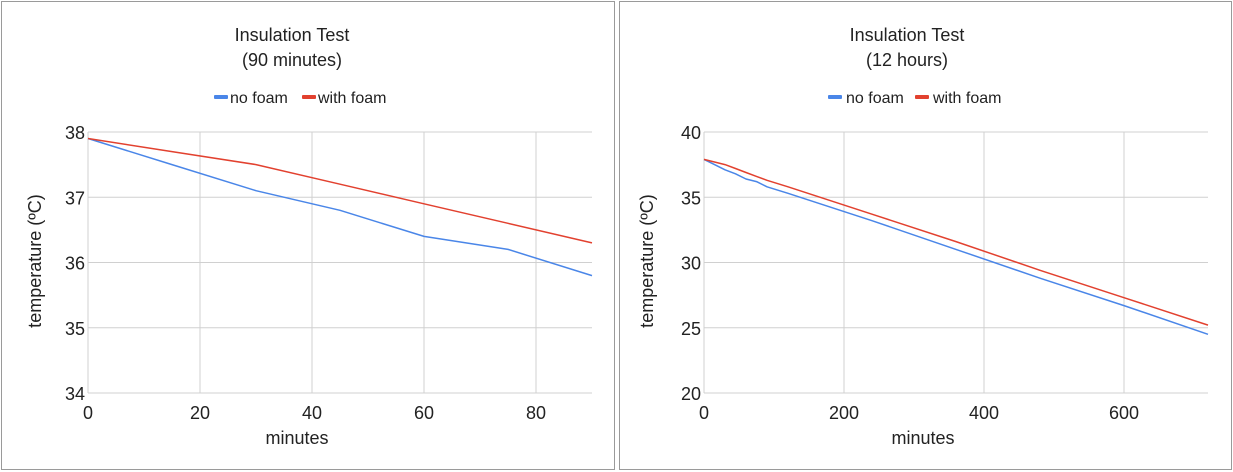  Describe the element at coordinates (200, 413) in the screenshot. I see `x-tick-label: 20` at that location.